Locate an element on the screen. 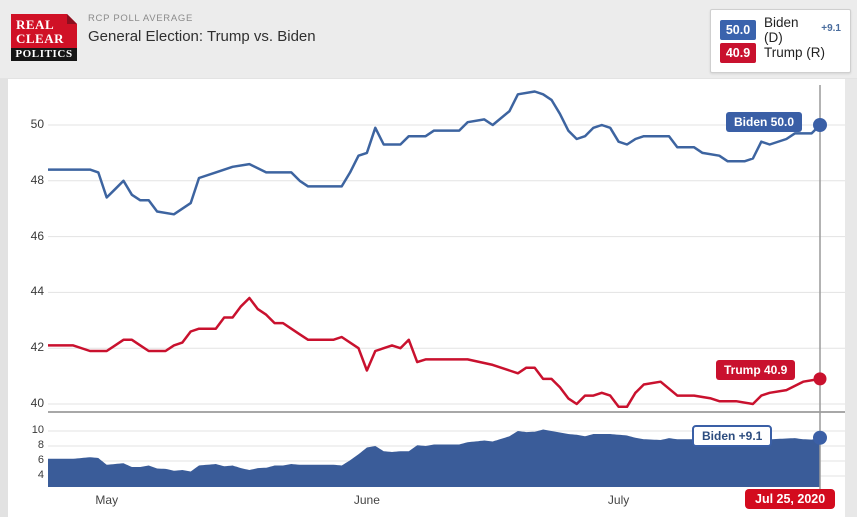 The height and width of the screenshot is (517, 857). xtick-may: May is located at coordinates (107, 500).